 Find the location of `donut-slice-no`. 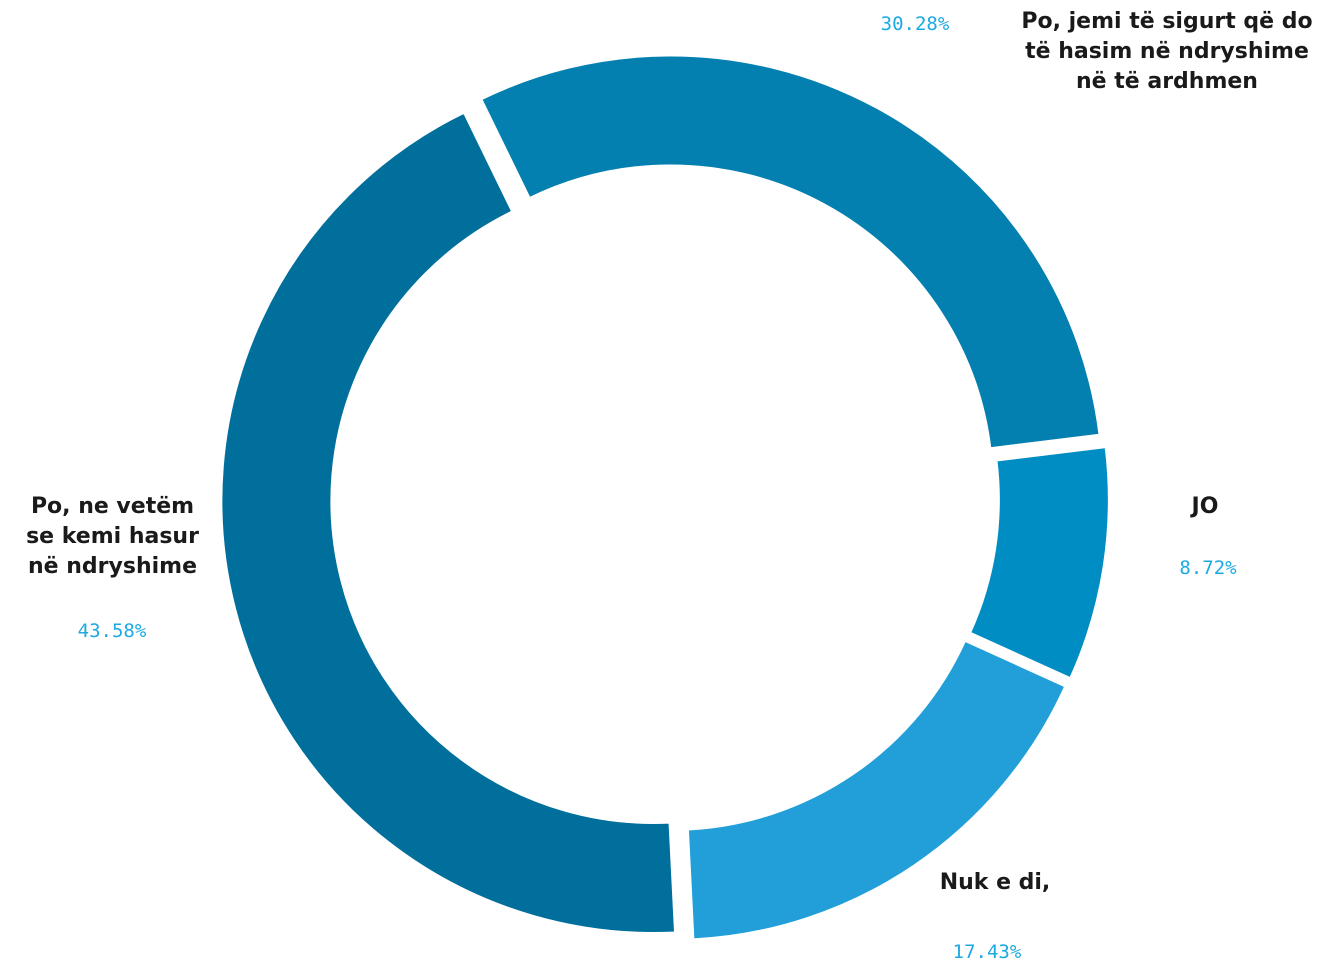

donut-slice-no is located at coordinates (1039, 563).